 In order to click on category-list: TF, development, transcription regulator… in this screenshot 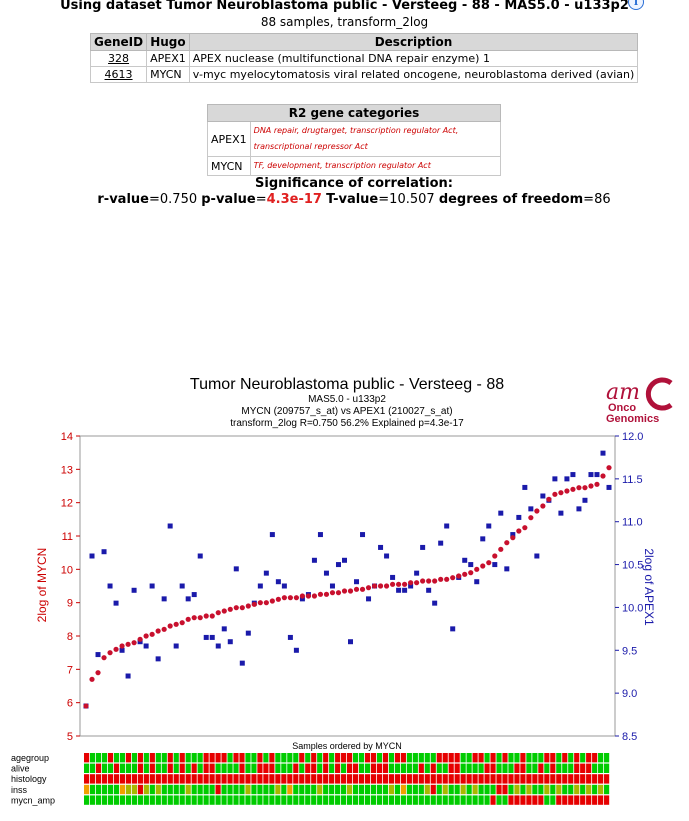, I will do `click(375, 166)`.